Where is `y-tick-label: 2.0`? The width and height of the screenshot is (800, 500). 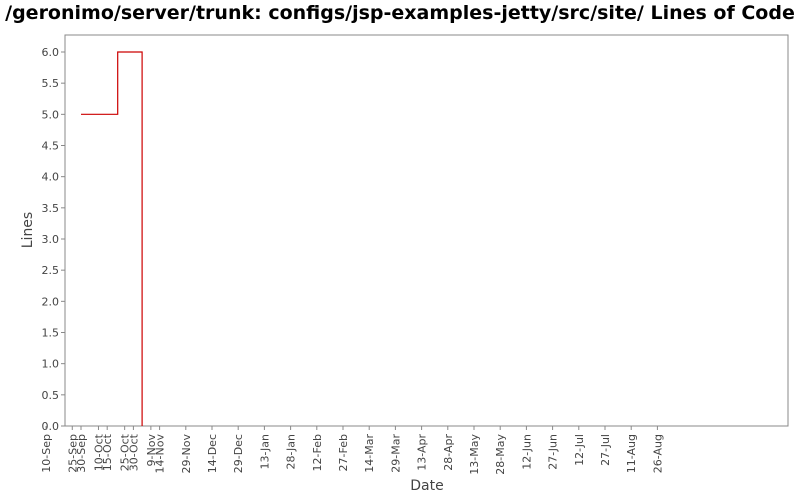
y-tick-label: 2.0 is located at coordinates (51, 301).